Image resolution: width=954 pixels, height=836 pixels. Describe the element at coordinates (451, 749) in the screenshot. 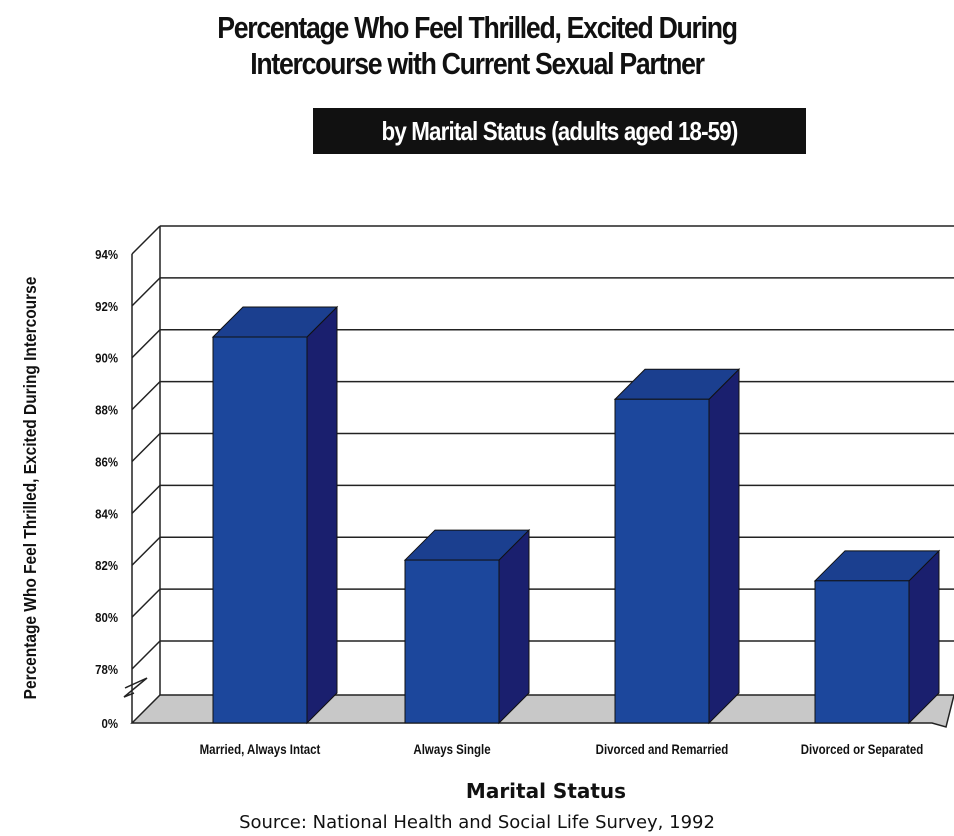

I see `x-tick-label: Always Single` at that location.